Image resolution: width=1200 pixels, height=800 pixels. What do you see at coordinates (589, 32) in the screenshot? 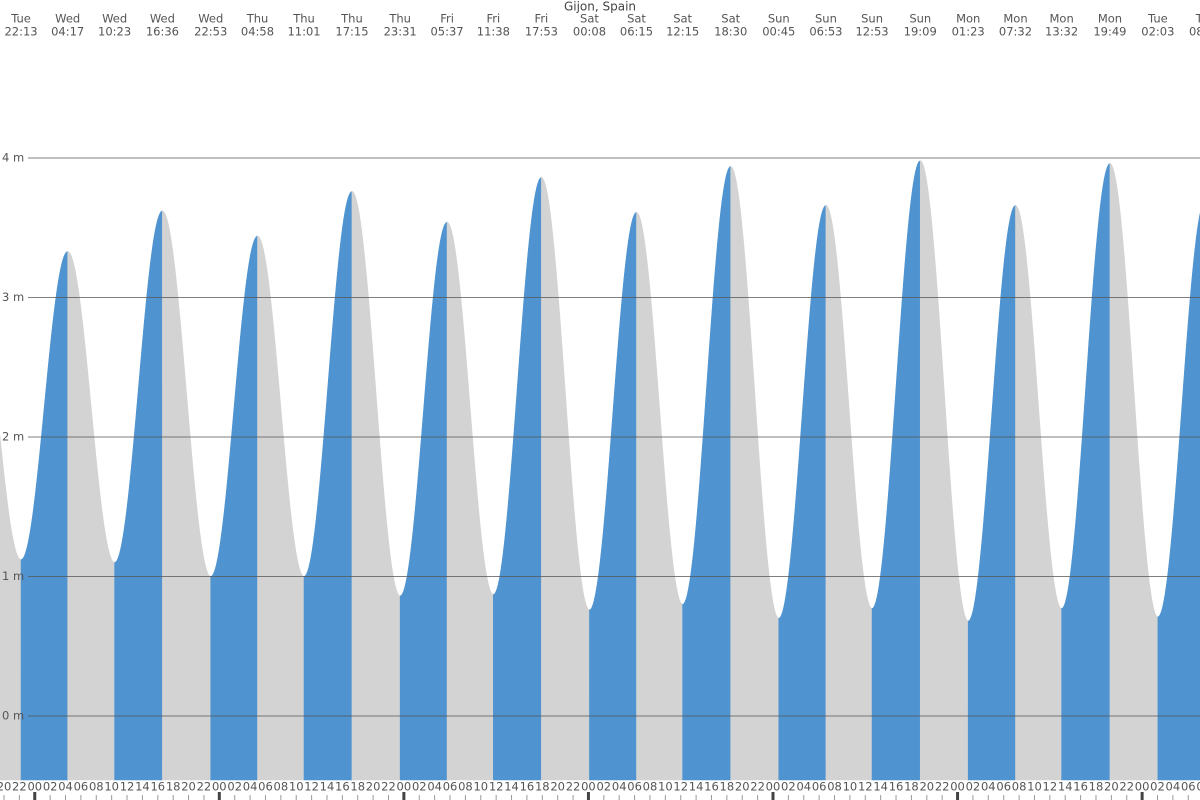
I see `extreme-time: 00:08` at bounding box center [589, 32].